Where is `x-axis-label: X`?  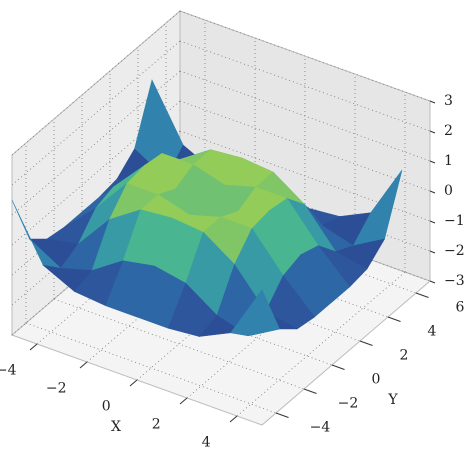 x-axis-label: X is located at coordinates (116, 427).